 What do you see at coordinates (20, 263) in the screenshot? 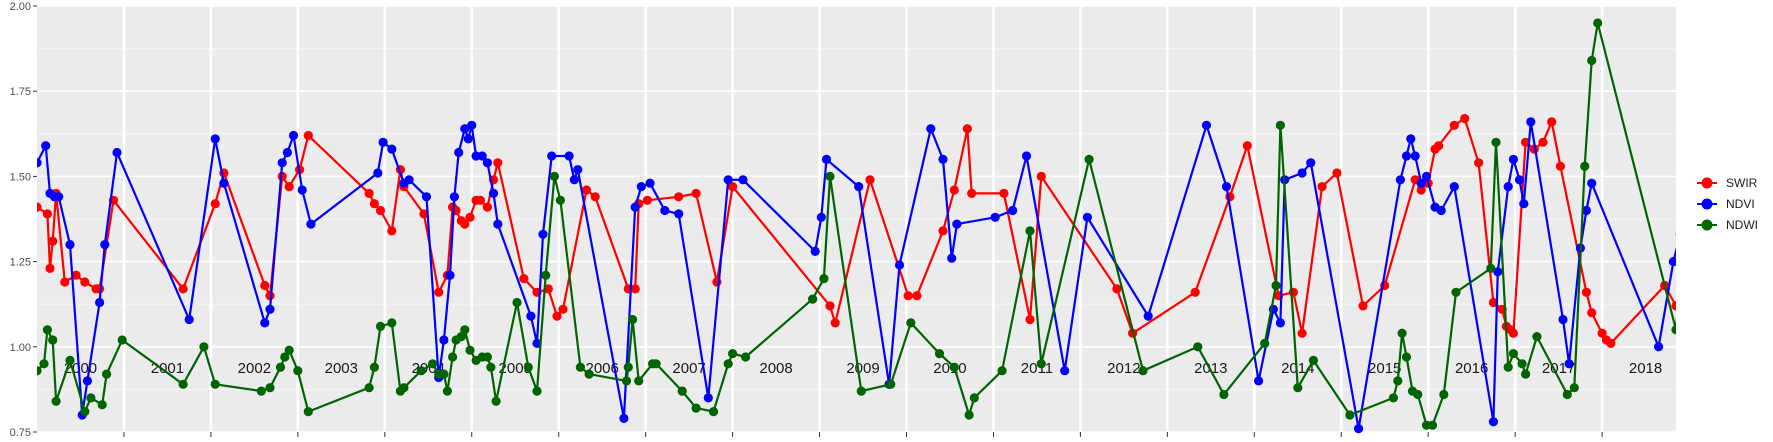
I see `y-tick-label: 1.25` at bounding box center [20, 263].